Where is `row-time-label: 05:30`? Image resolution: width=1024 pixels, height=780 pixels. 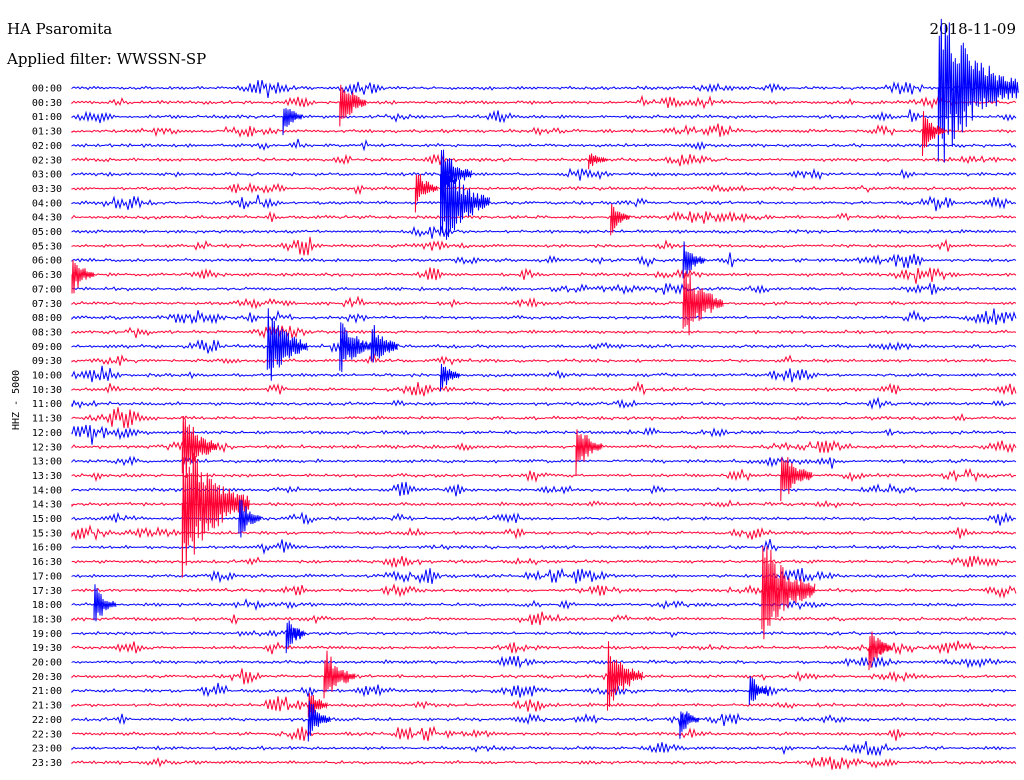 row-time-label: 05:30 is located at coordinates (47, 246).